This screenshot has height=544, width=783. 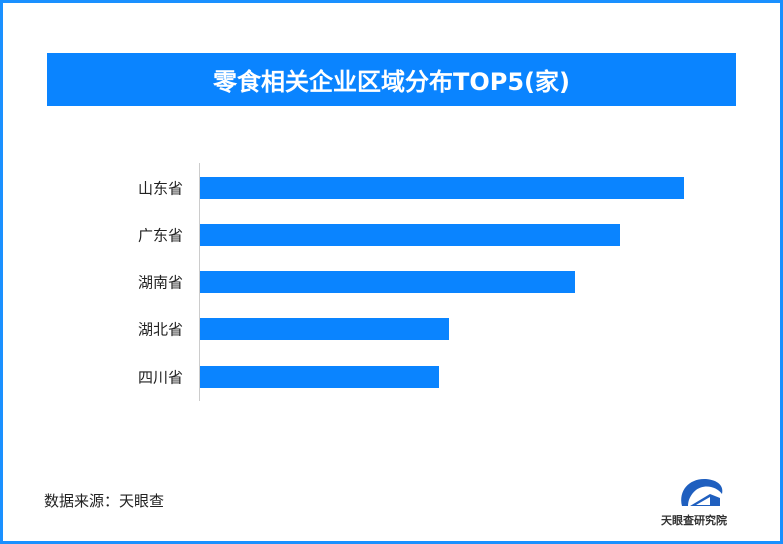 What do you see at coordinates (324, 329) in the screenshot?
I see `bar-湖北省` at bounding box center [324, 329].